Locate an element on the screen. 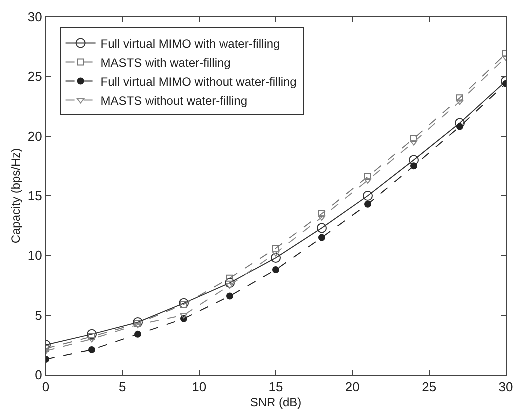 This screenshot has height=417, width=523. legend-label: Full virtual MIMO with water-filling is located at coordinates (190, 43).